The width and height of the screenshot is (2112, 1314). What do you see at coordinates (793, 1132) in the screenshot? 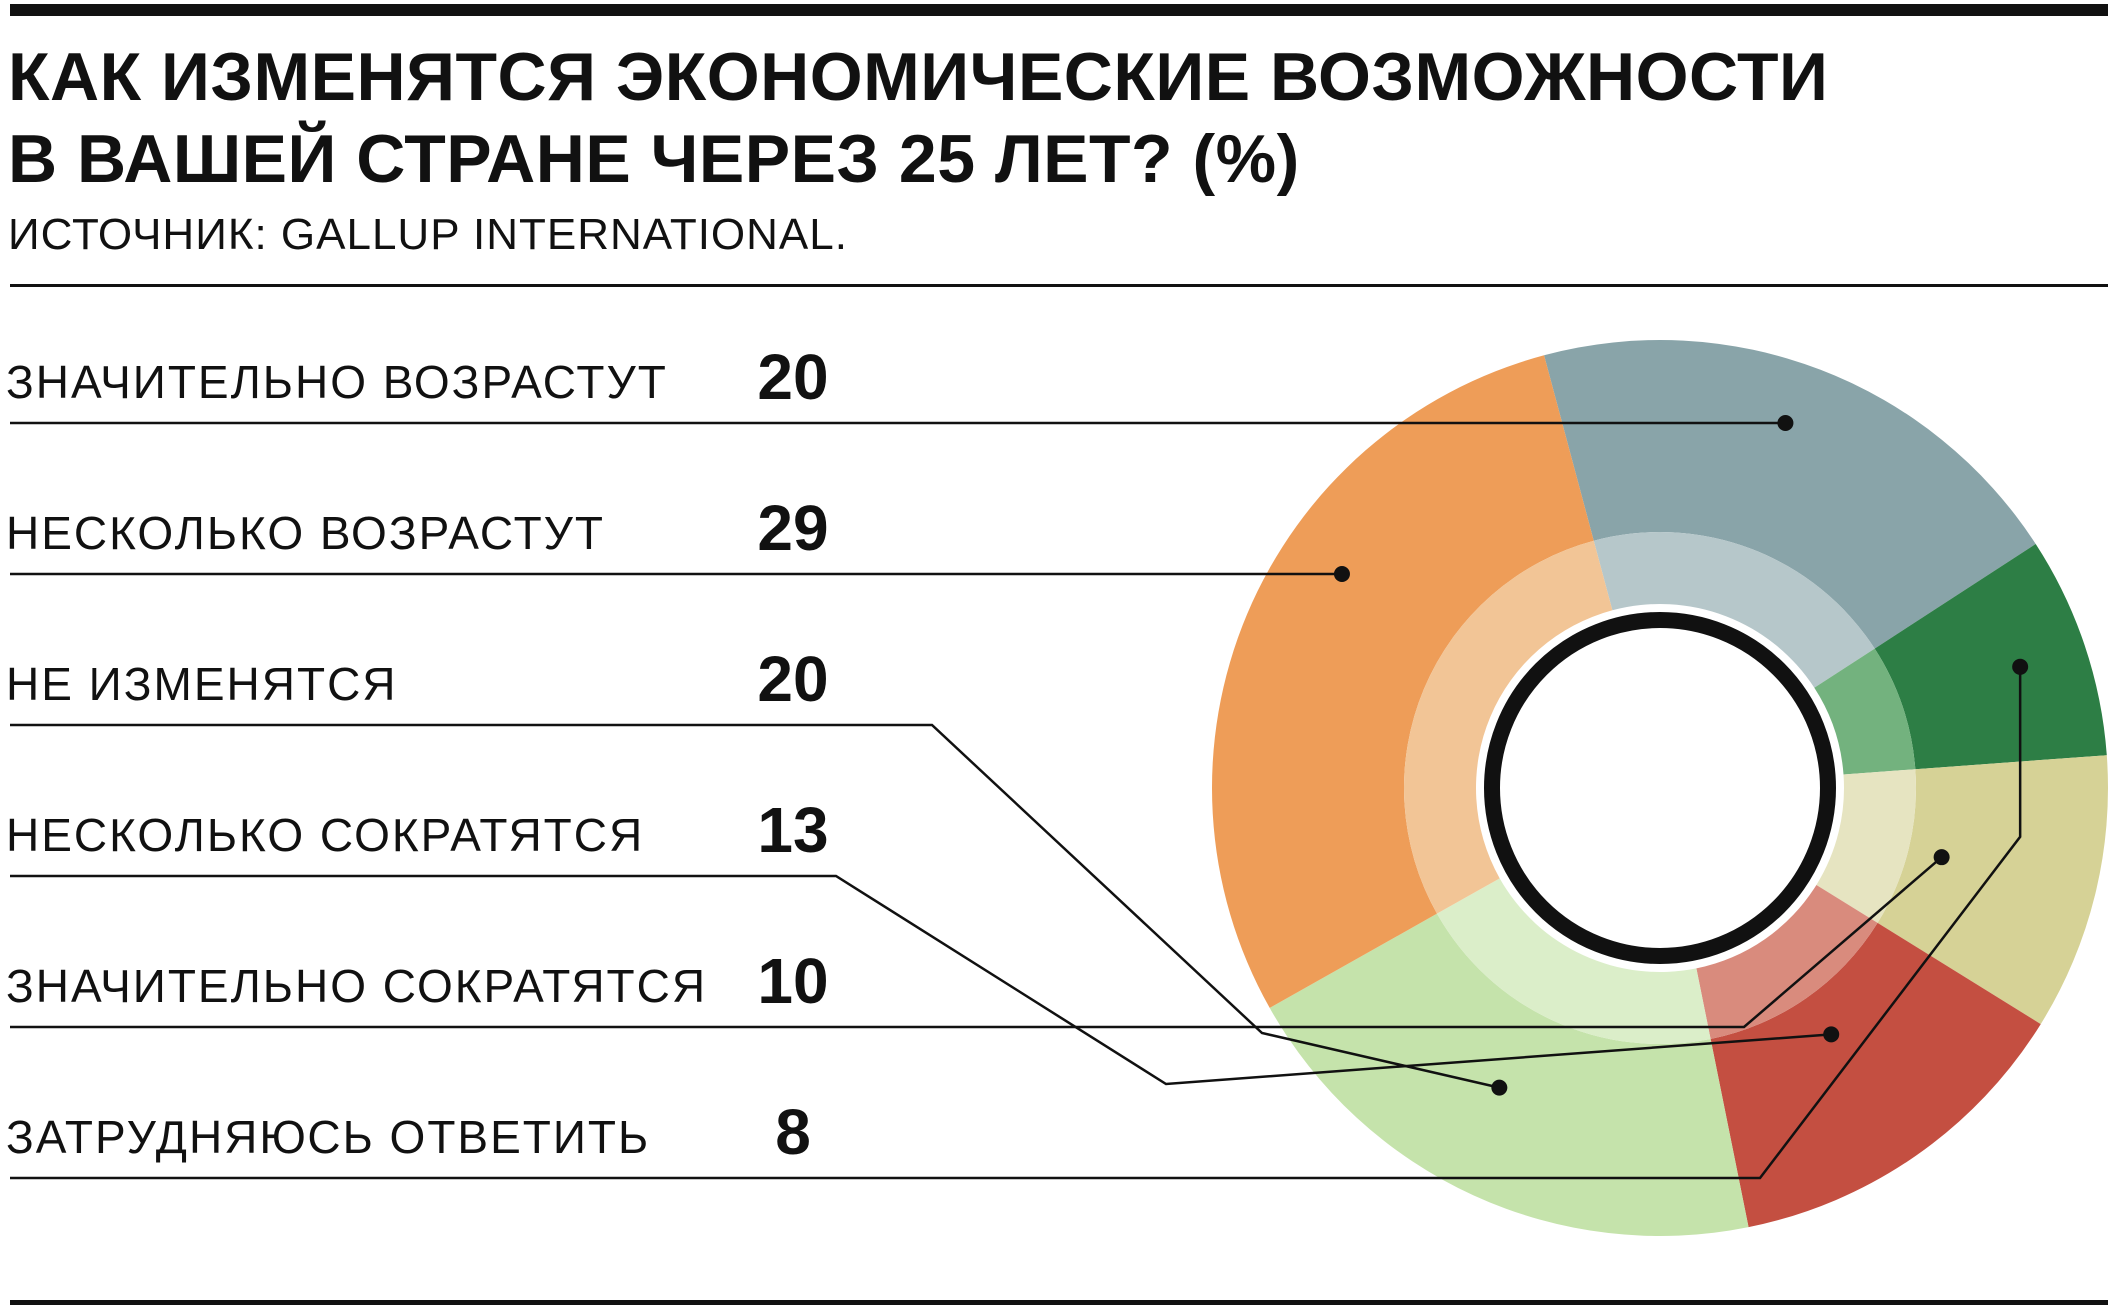
I see `value-5: 8` at bounding box center [793, 1132].